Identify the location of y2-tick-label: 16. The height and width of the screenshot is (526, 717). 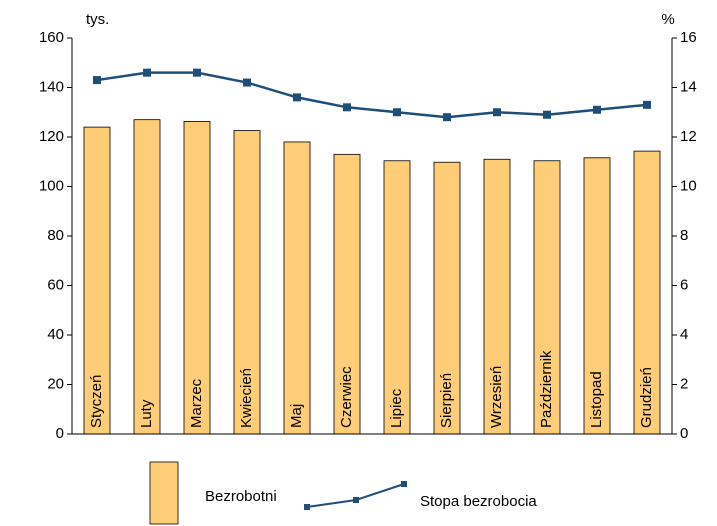
(688, 37).